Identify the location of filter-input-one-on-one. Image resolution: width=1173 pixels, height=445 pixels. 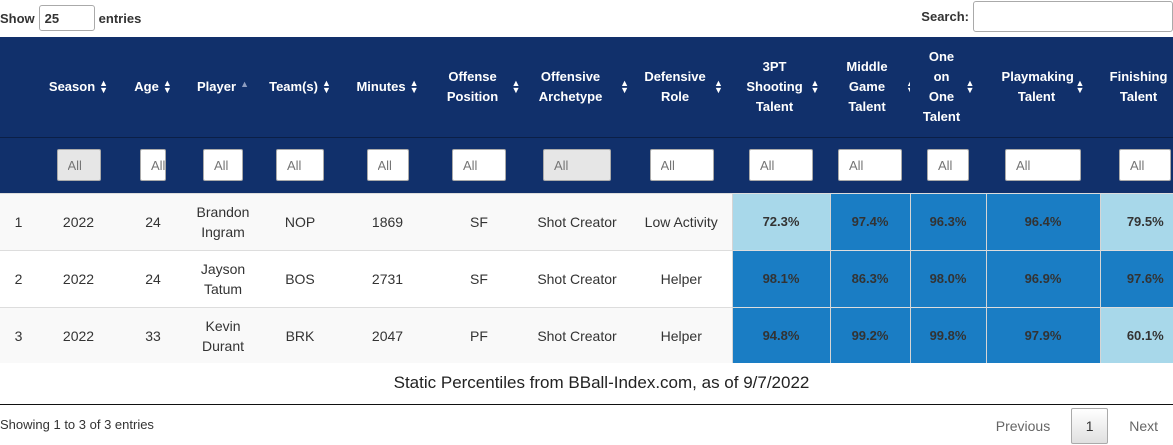
(948, 165).